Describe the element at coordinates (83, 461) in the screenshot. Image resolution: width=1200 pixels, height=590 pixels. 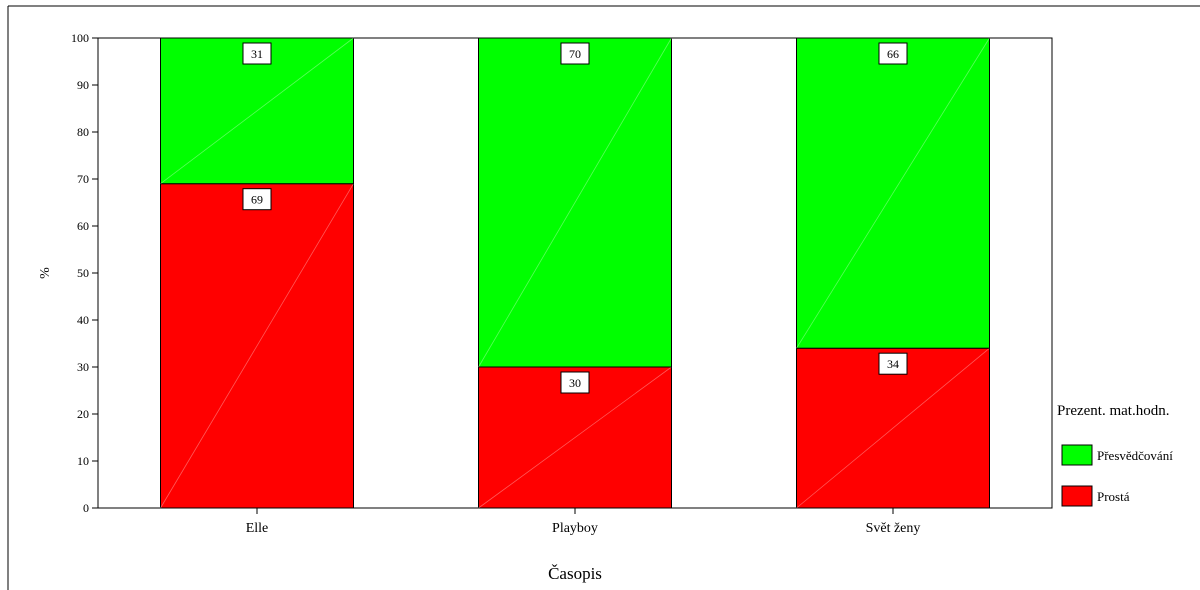
I see `y-tick-label: 10` at that location.